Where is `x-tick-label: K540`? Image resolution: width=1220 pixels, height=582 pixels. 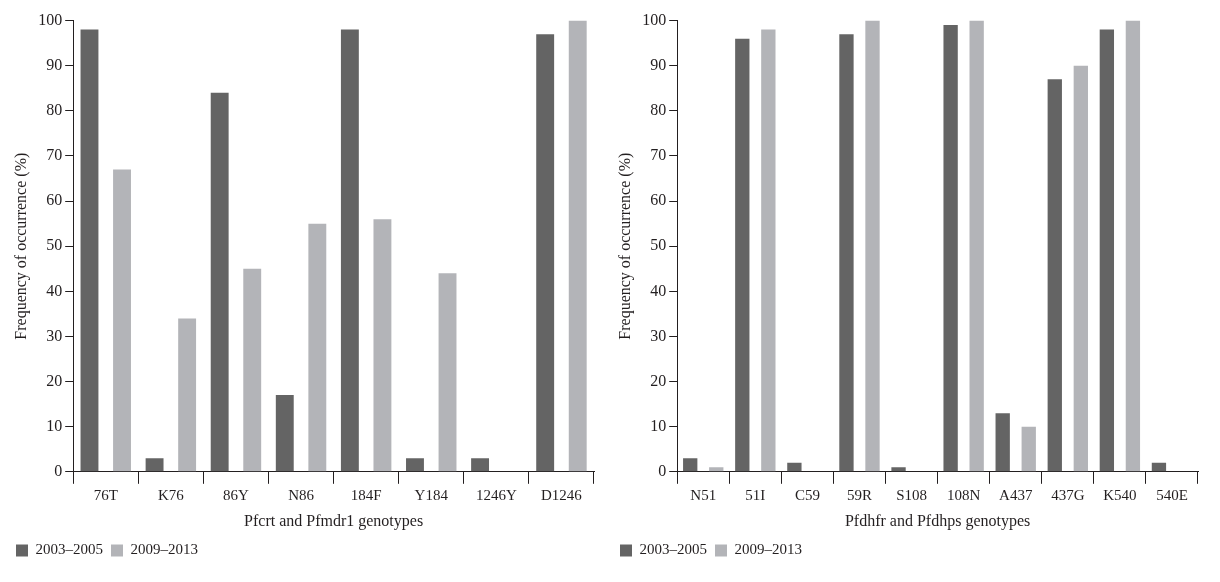
x-tick-label: K540 is located at coordinates (1120, 494).